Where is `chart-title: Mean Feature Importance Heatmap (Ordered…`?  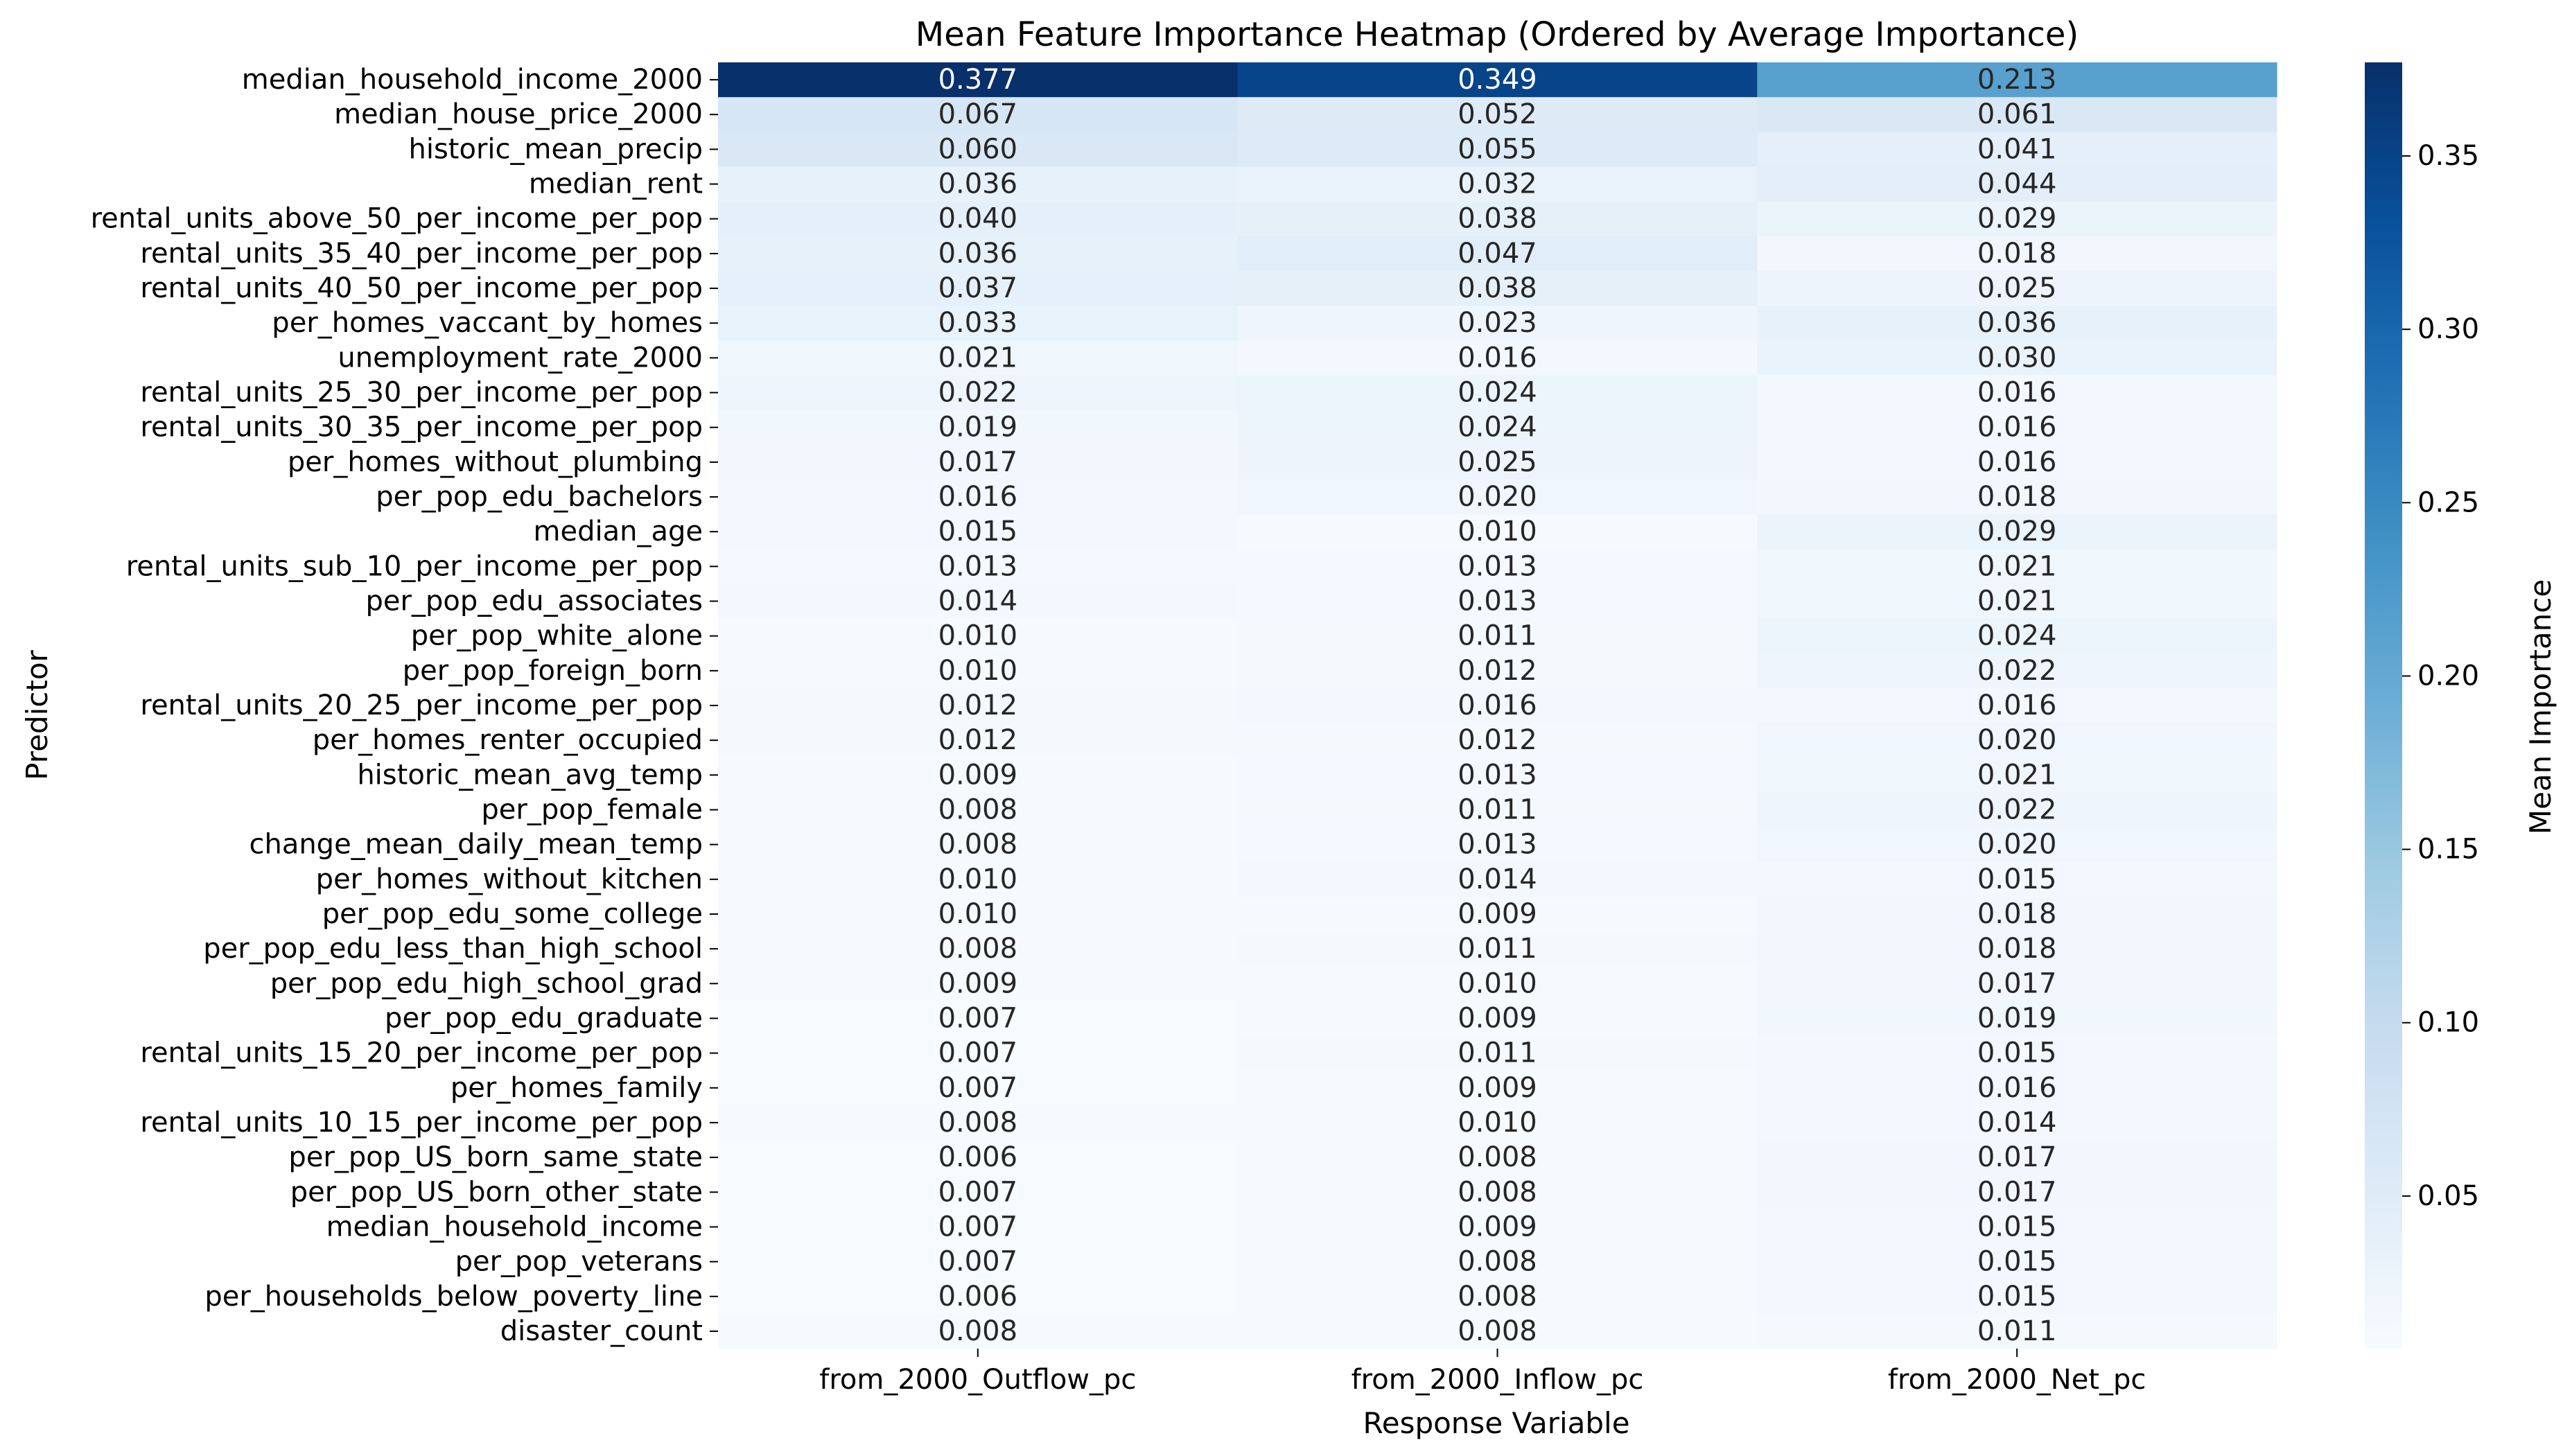
chart-title: Mean Feature Importance Heatmap (Ordered… is located at coordinates (1497, 34).